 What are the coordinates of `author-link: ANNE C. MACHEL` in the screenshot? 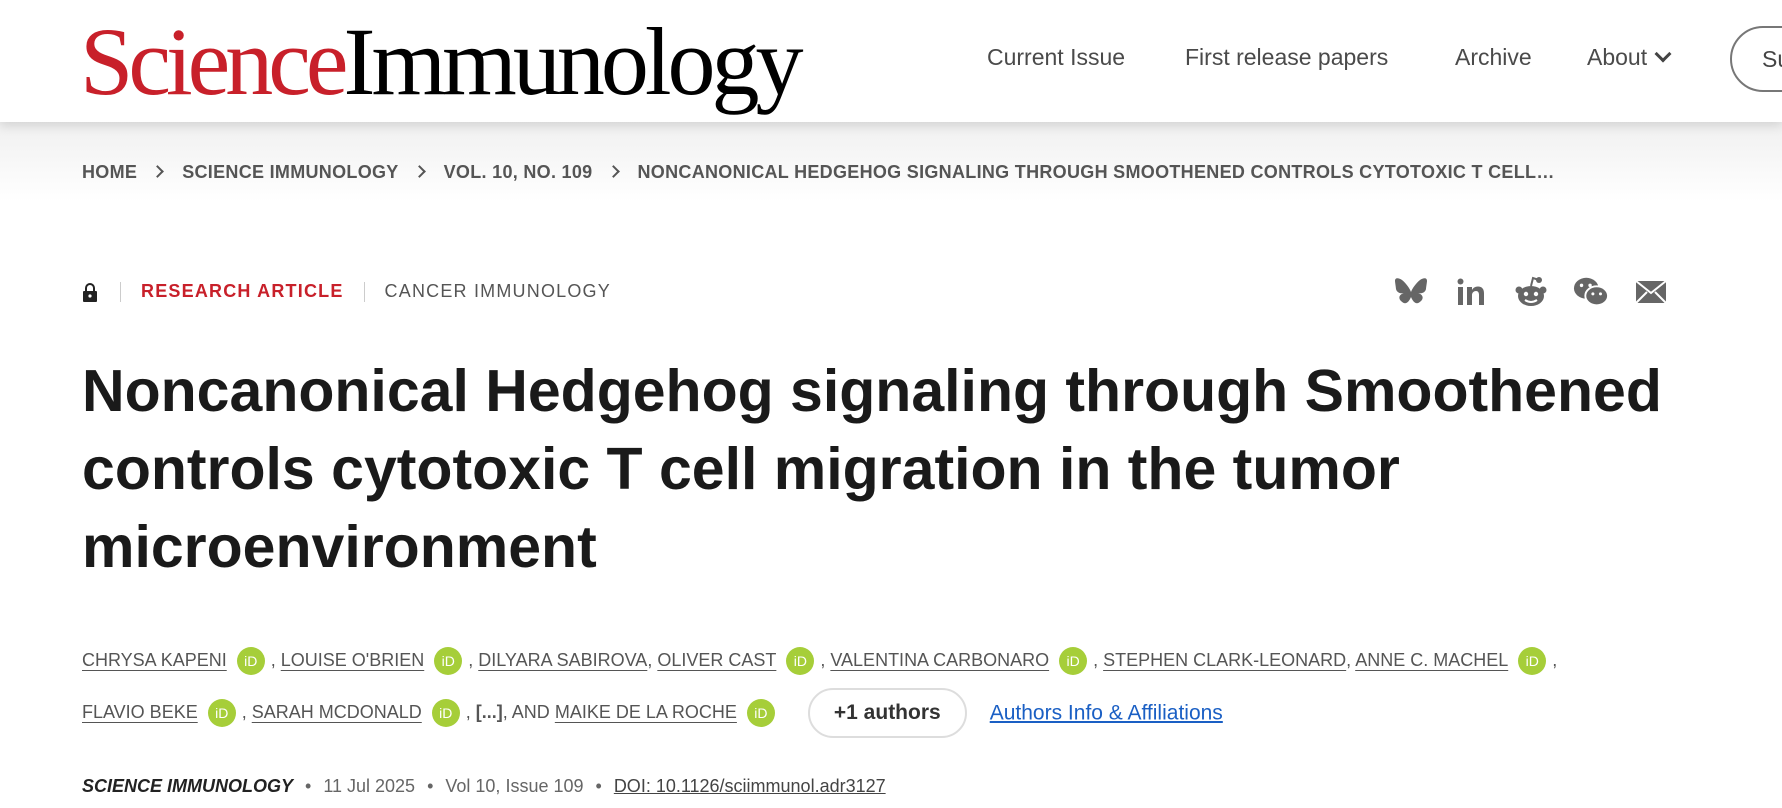 It's located at (1432, 660).